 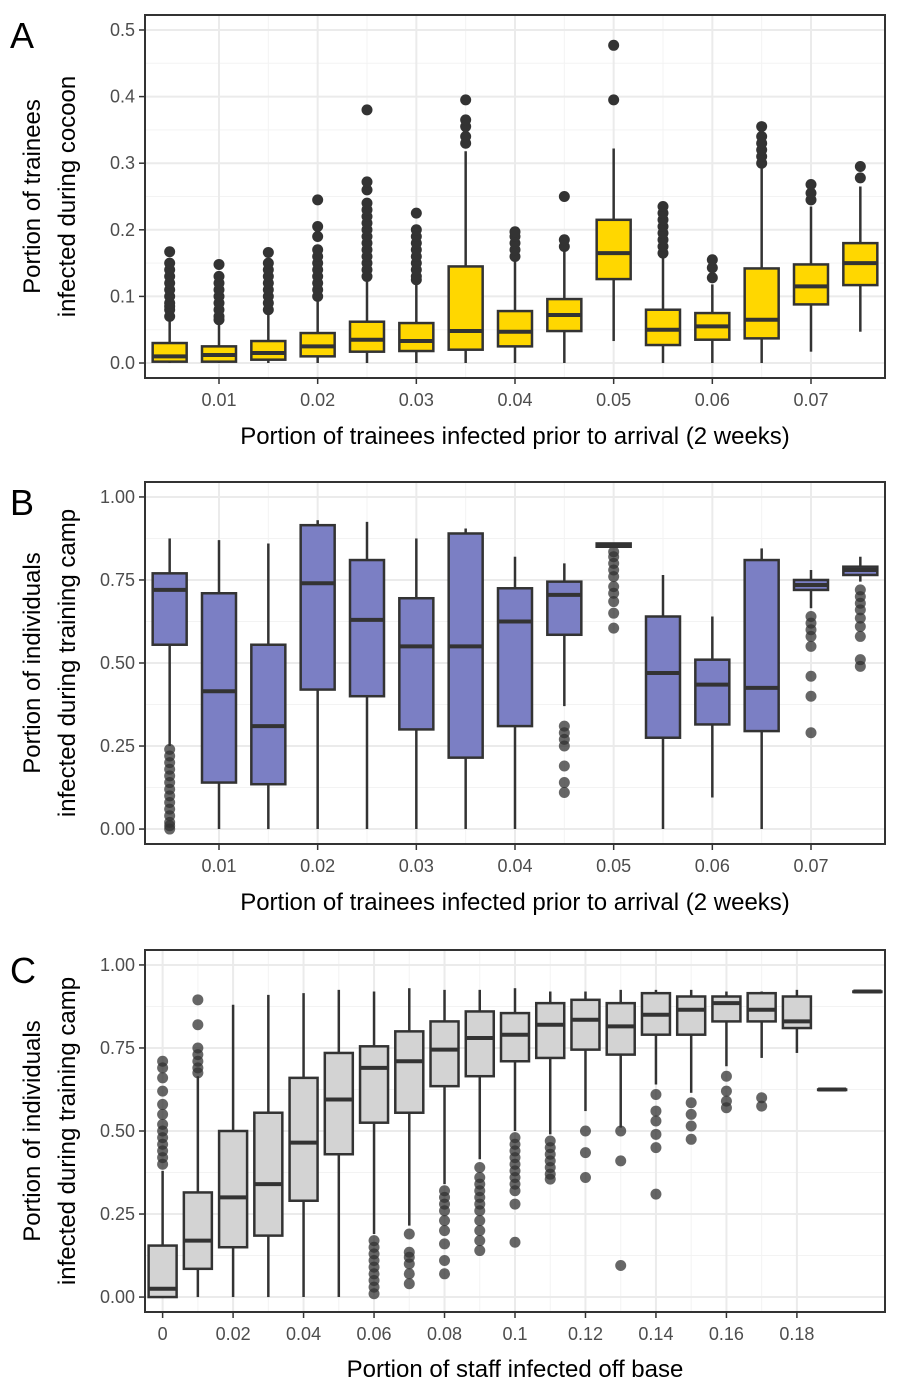 I want to click on panel-c-xtick-label: 0.04, so click(x=303, y=1334).